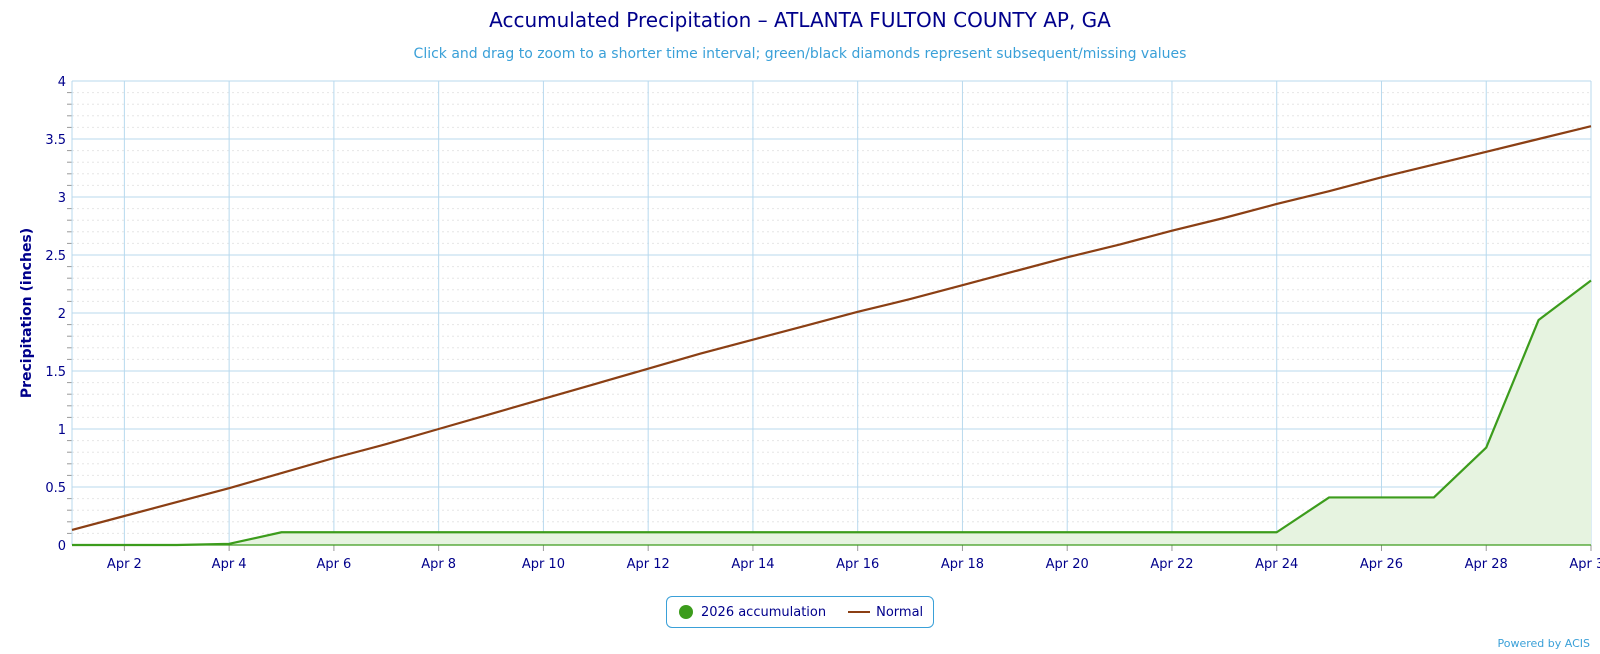 The height and width of the screenshot is (654, 1600). Describe the element at coordinates (55, 372) in the screenshot. I see `y-tick-label: 1.5` at that location.